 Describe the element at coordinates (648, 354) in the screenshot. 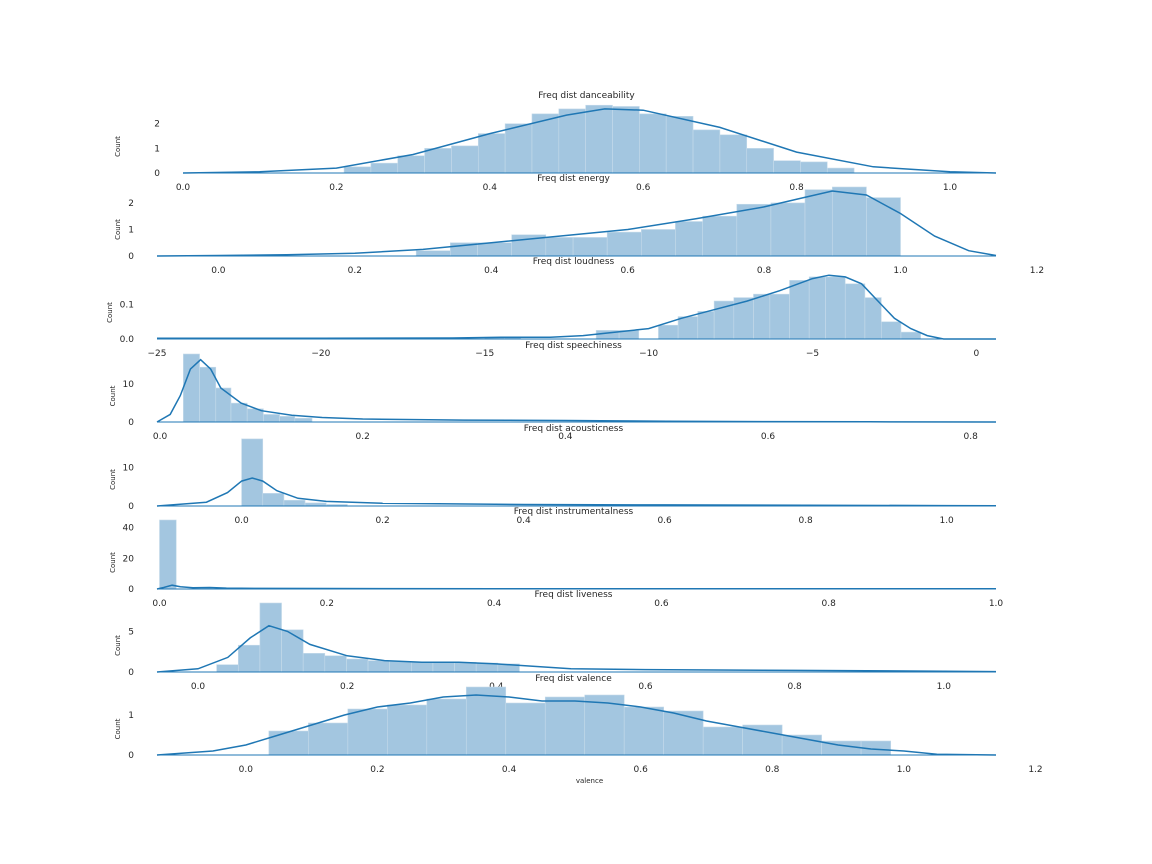

I see `x-tick-label: −10` at that location.